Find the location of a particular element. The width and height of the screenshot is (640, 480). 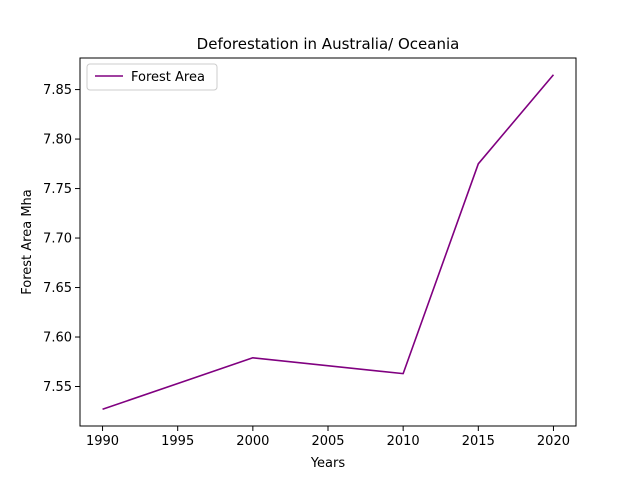

x-tick-label: 2010 is located at coordinates (403, 441).